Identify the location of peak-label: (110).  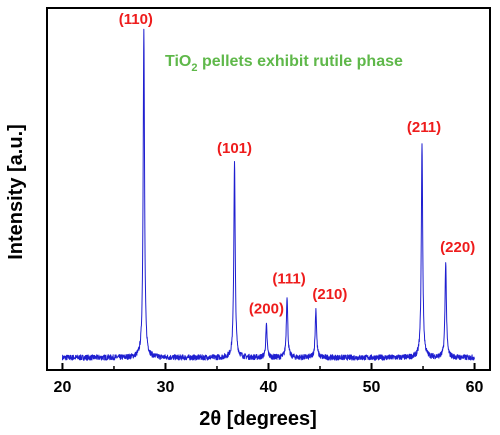
(136, 19).